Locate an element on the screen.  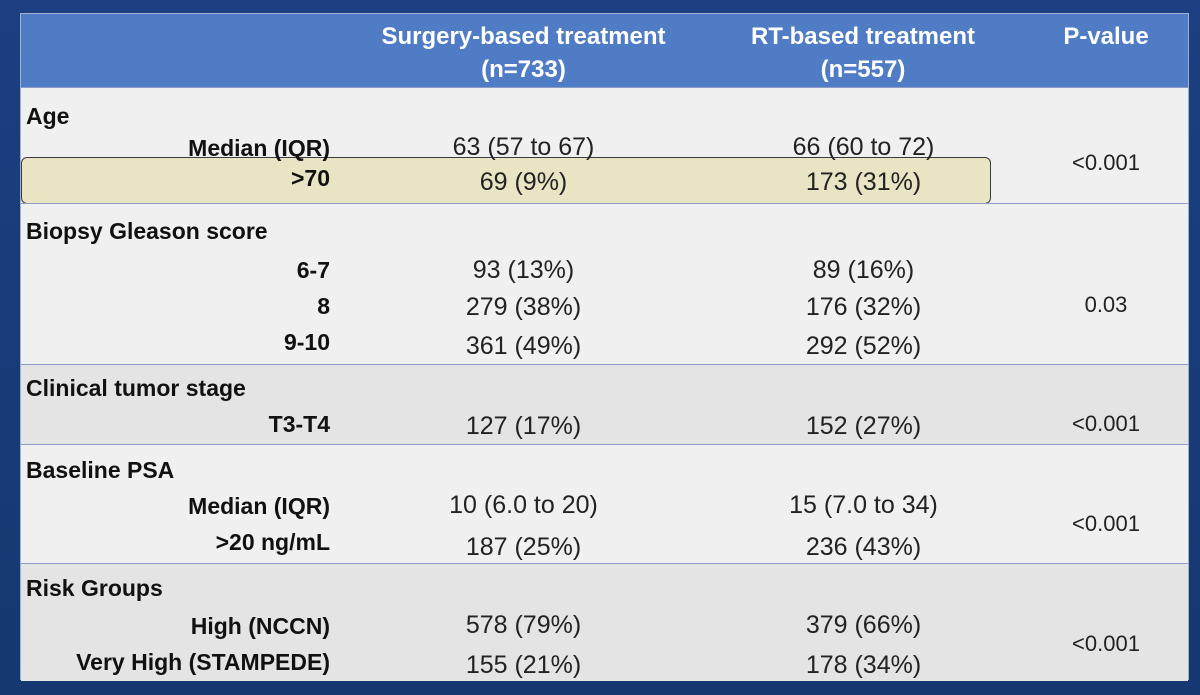
row-label: High (NCCN) is located at coordinates (260, 626).